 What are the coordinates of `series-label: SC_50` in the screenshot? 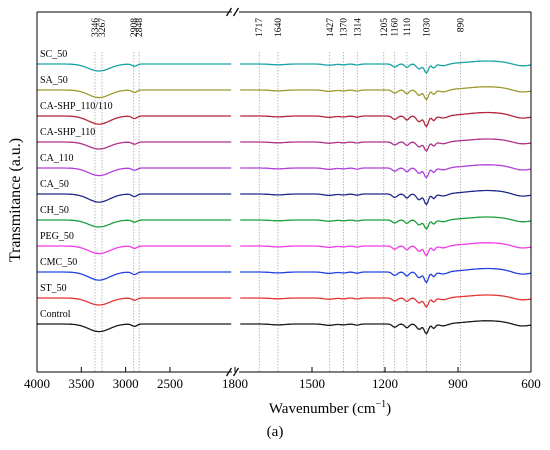 It's located at (53, 54).